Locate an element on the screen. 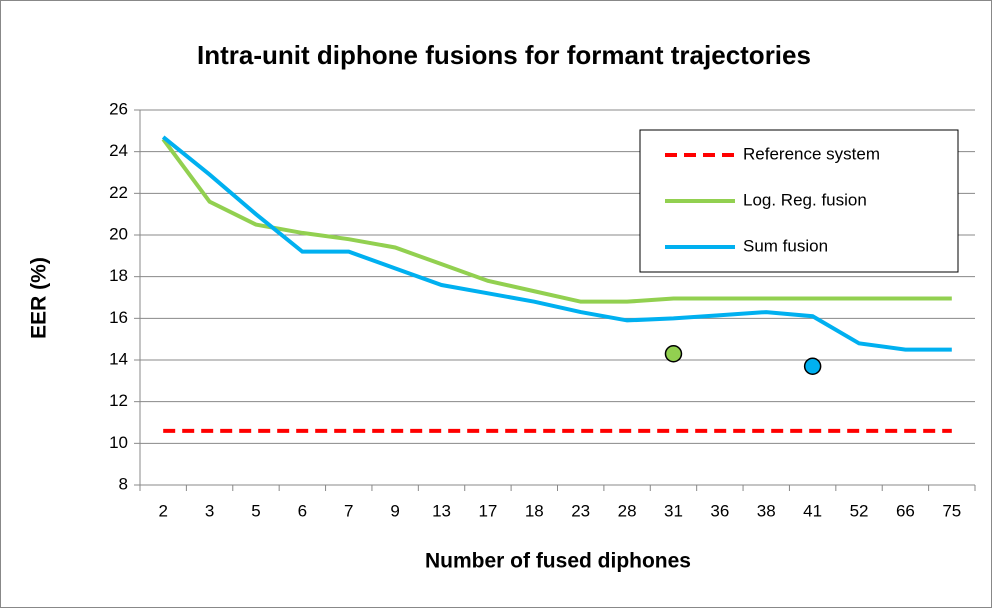 The image size is (992, 613). y-tick-label: 18 is located at coordinates (118, 275).